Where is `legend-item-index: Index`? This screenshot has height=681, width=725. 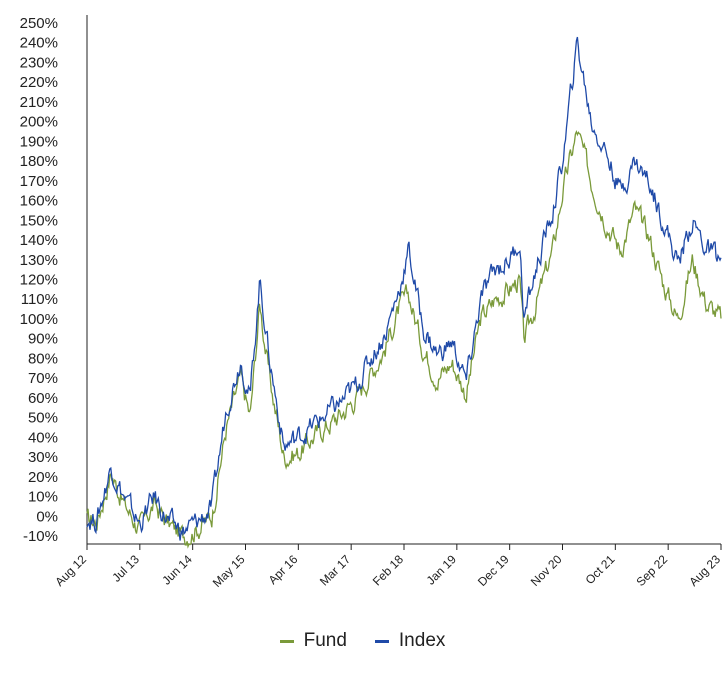
legend-item-index: Index is located at coordinates (410, 641).